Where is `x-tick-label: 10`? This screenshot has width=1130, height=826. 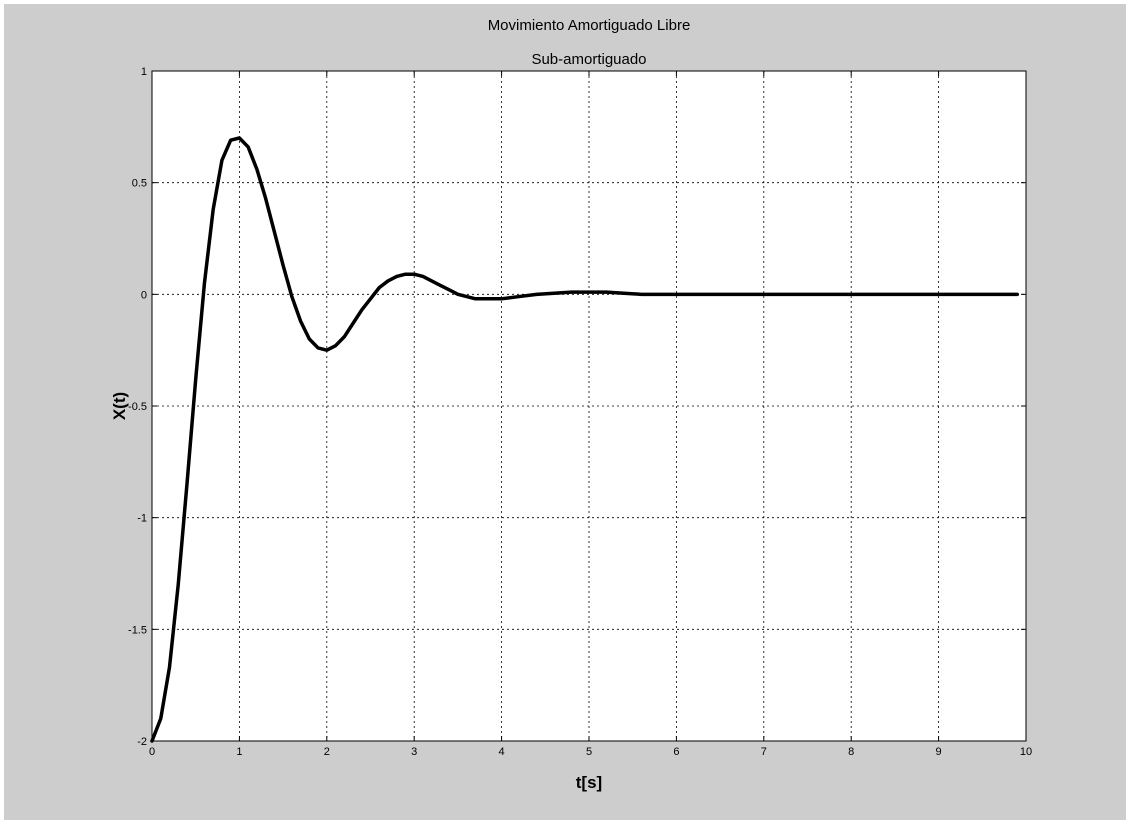 x-tick-label: 10 is located at coordinates (1026, 752).